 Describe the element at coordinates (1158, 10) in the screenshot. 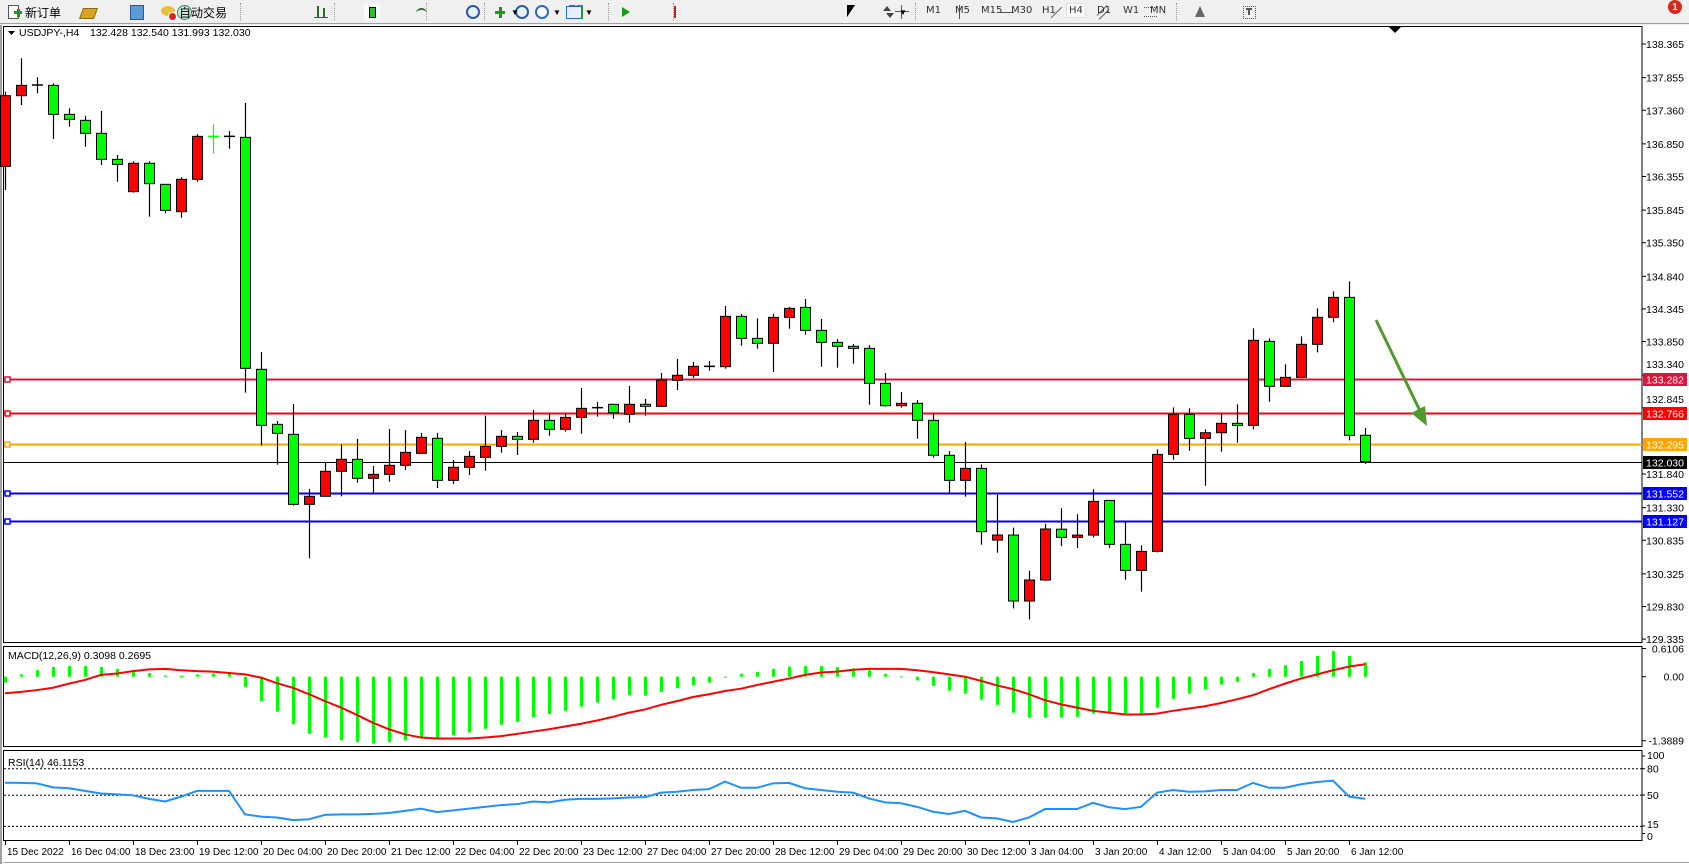

I see `timeframe-mn: MN` at that location.